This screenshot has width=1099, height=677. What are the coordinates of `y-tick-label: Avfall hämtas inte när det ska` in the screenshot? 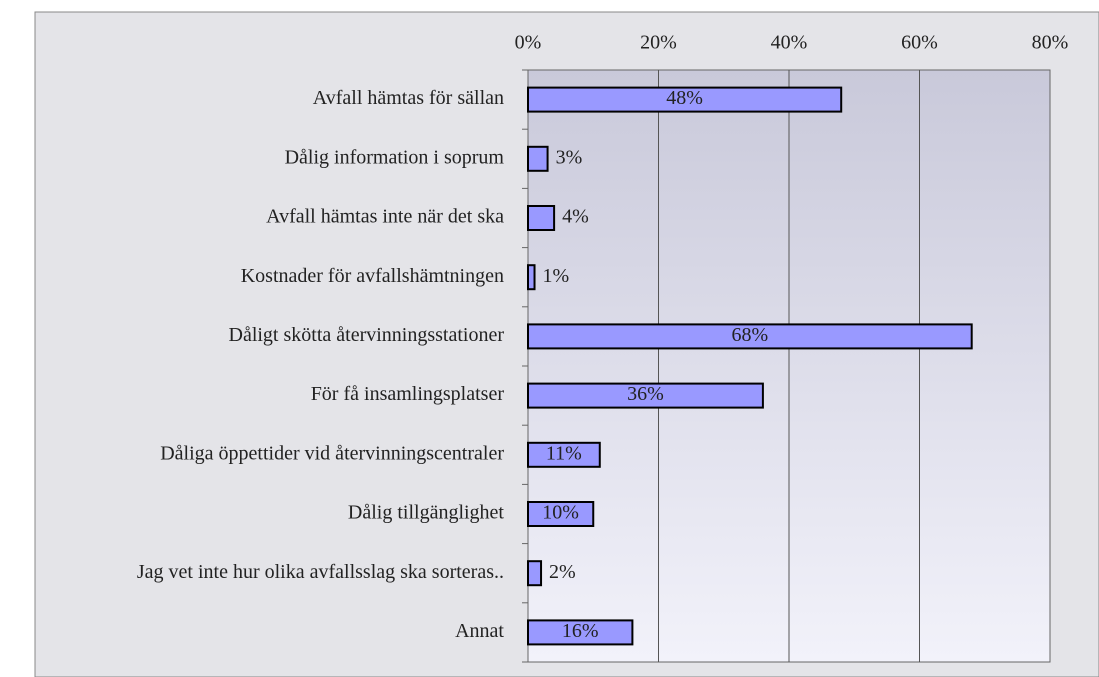 It's located at (385, 217).